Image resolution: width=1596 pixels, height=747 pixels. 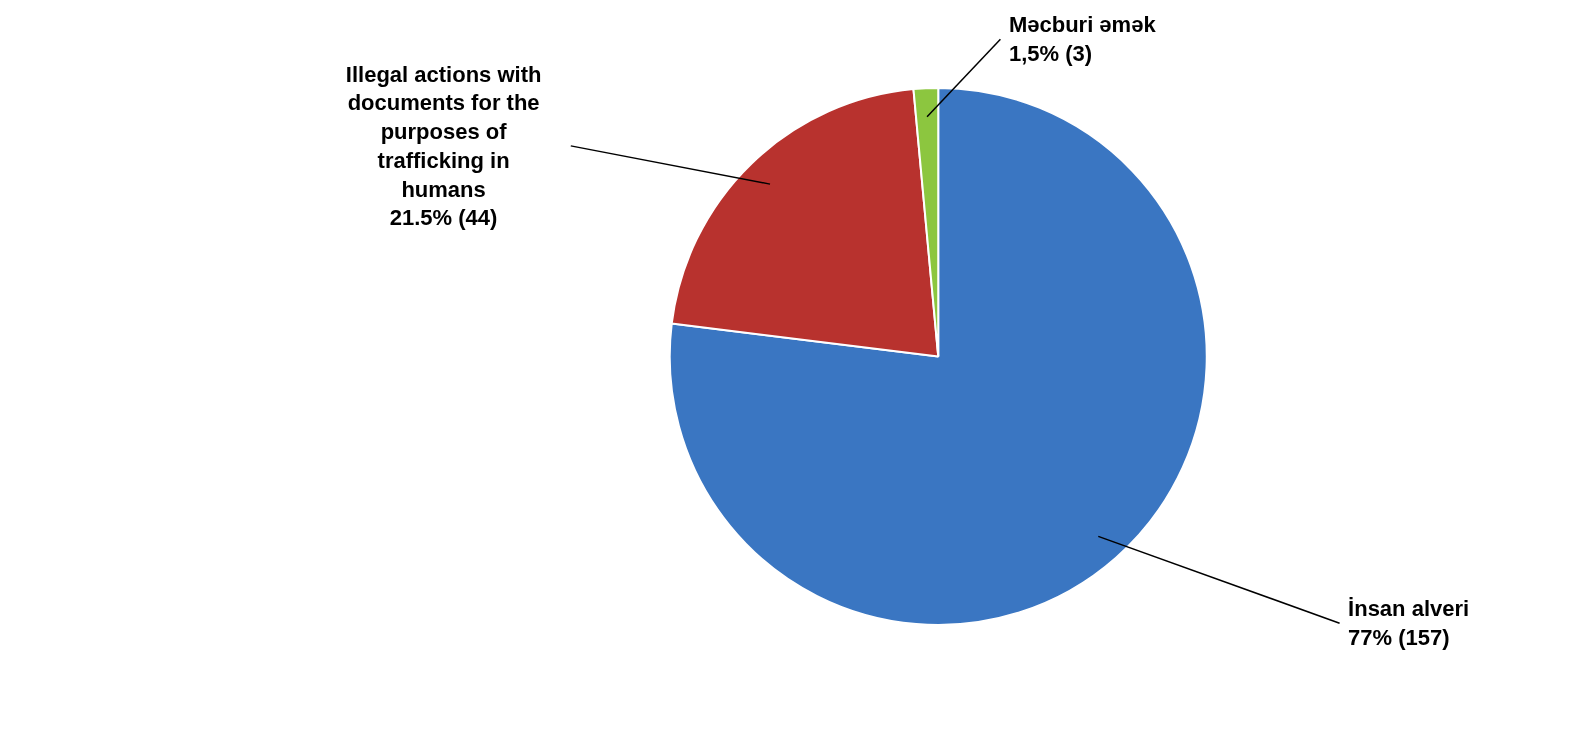 What do you see at coordinates (1399, 638) in the screenshot?
I see `data-label: 77% (157)` at bounding box center [1399, 638].